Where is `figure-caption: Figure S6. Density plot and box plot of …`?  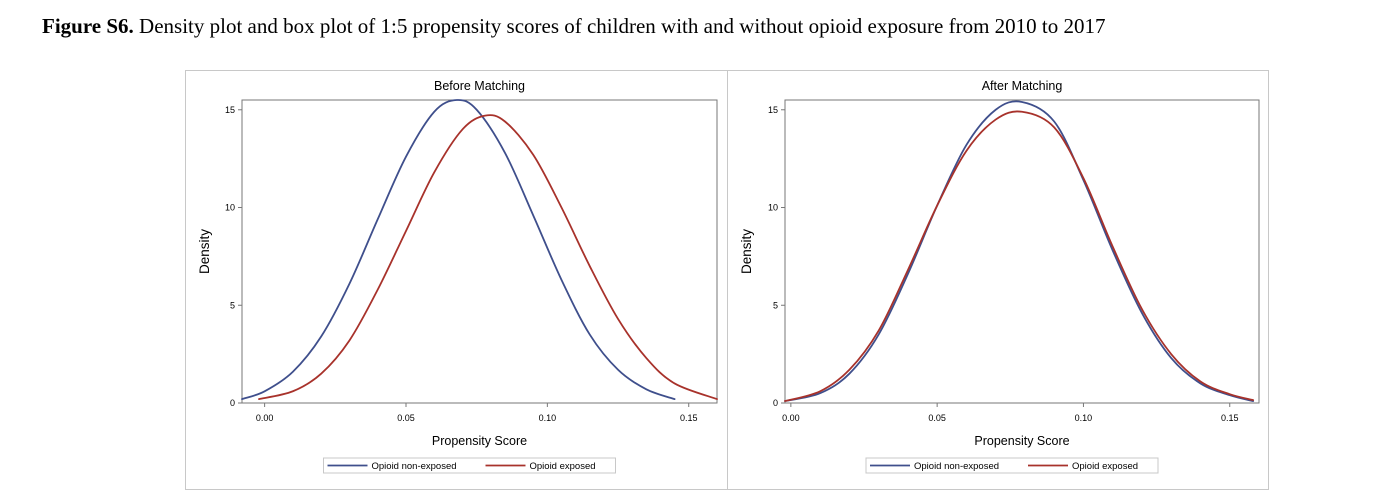
figure-caption: Figure S6. Density plot and box plot of … is located at coordinates (574, 26).